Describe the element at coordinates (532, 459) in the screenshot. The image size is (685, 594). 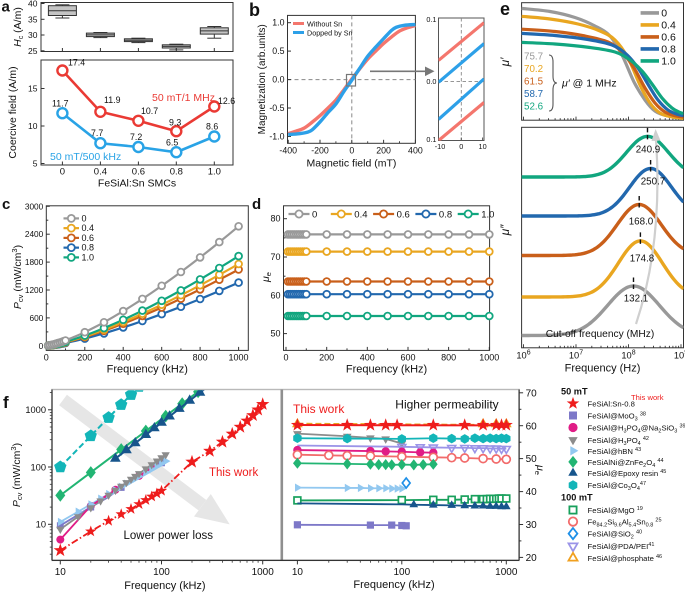
I see `svg-text: 50` at that location.